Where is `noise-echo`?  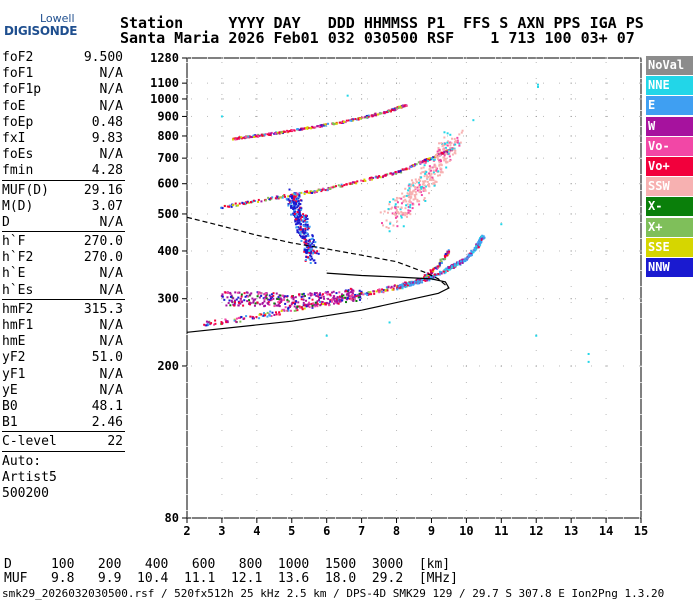
noise-echo is located at coordinates (588, 361).